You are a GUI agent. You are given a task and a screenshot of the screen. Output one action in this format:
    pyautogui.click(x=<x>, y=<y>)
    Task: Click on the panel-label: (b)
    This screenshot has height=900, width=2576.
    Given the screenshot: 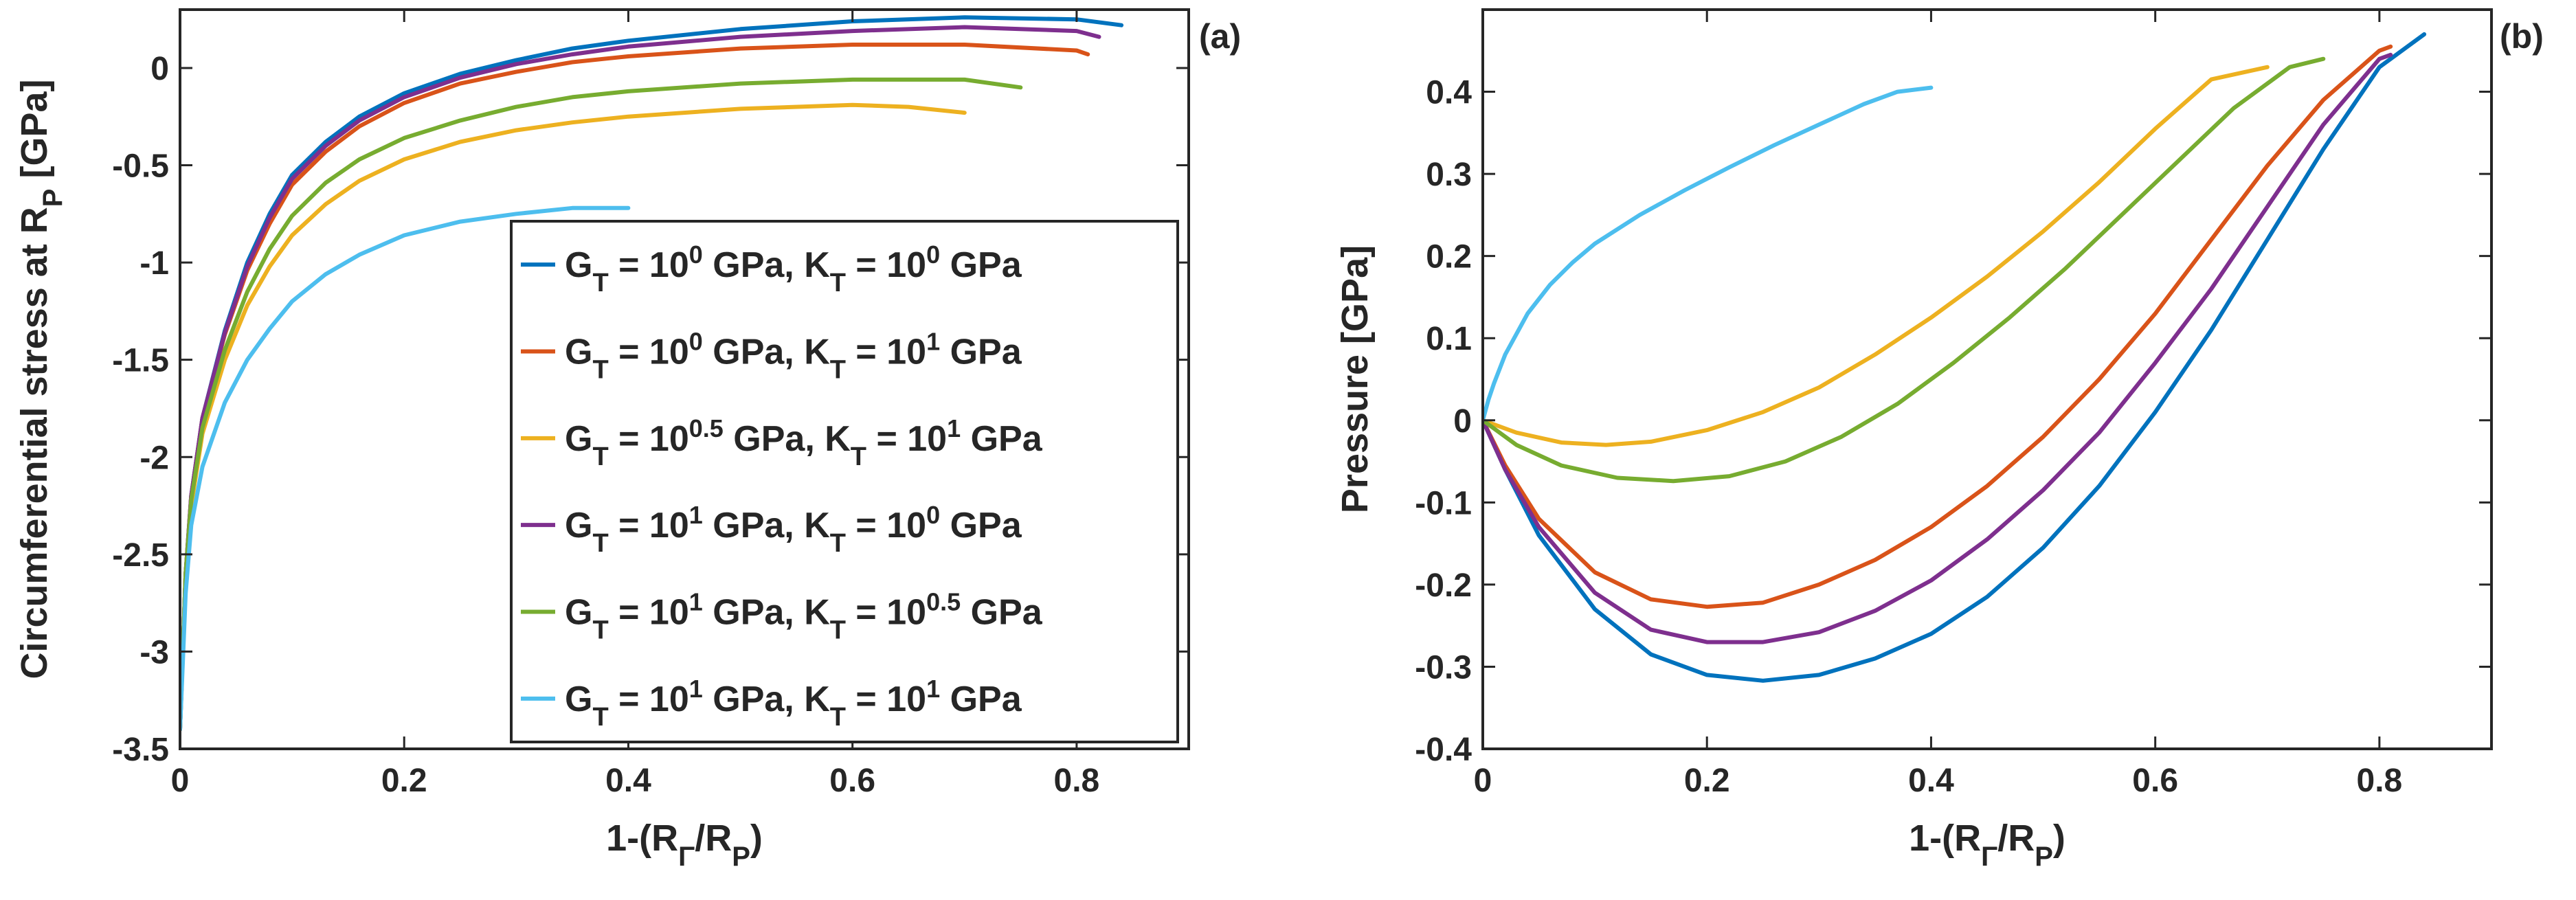 What is the action you would take?
    pyautogui.click(x=2522, y=36)
    